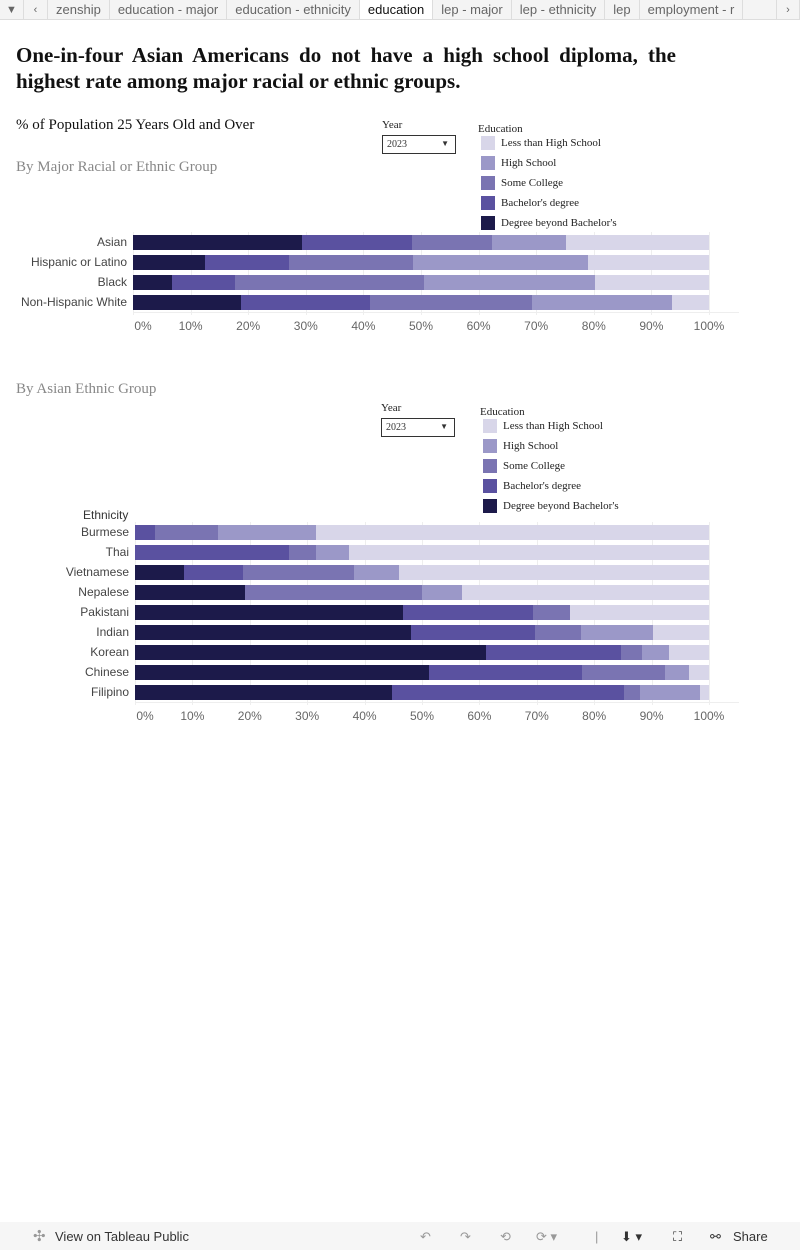 This screenshot has height=1250, width=800. Describe the element at coordinates (750, 1236) in the screenshot. I see `share-button: Share` at that location.